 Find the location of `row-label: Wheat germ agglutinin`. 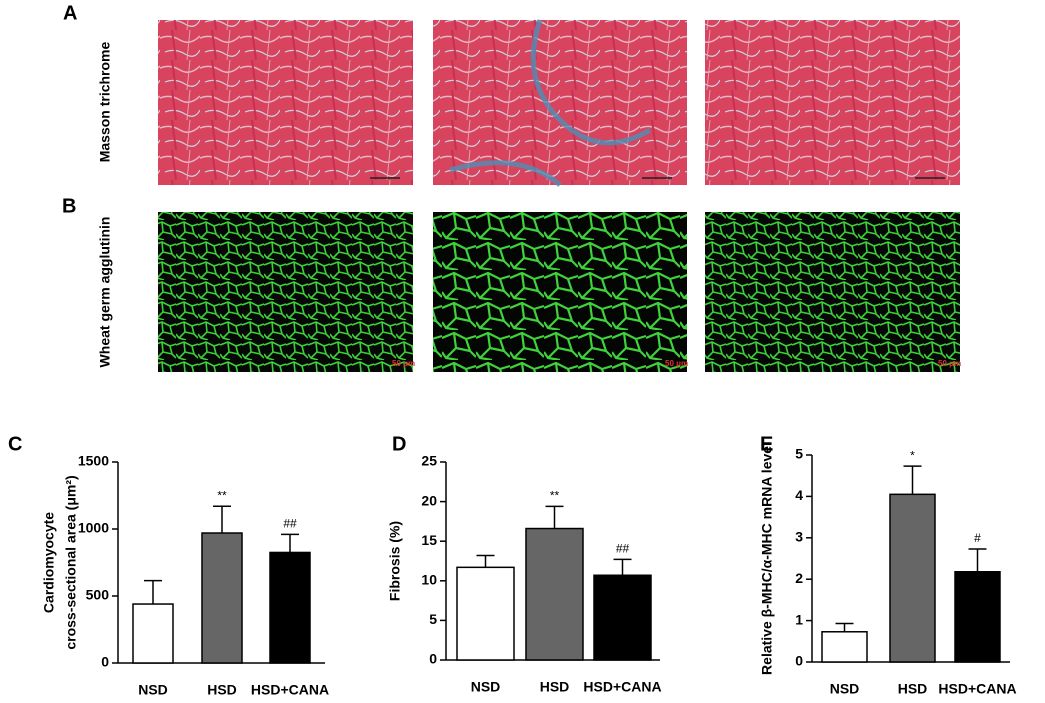

row-label: Wheat germ agglutinin is located at coordinates (105, 292).